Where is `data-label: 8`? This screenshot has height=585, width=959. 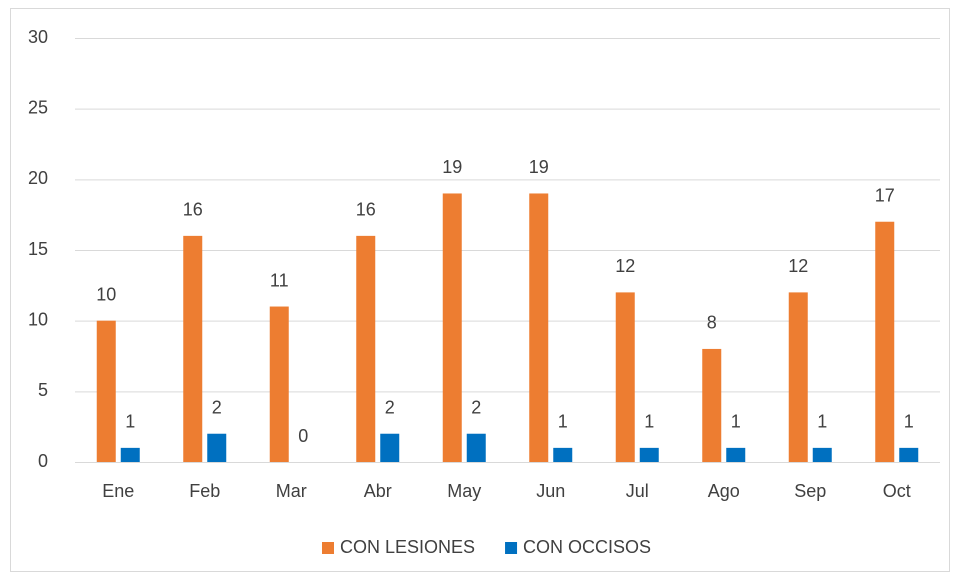 data-label: 8 is located at coordinates (712, 323).